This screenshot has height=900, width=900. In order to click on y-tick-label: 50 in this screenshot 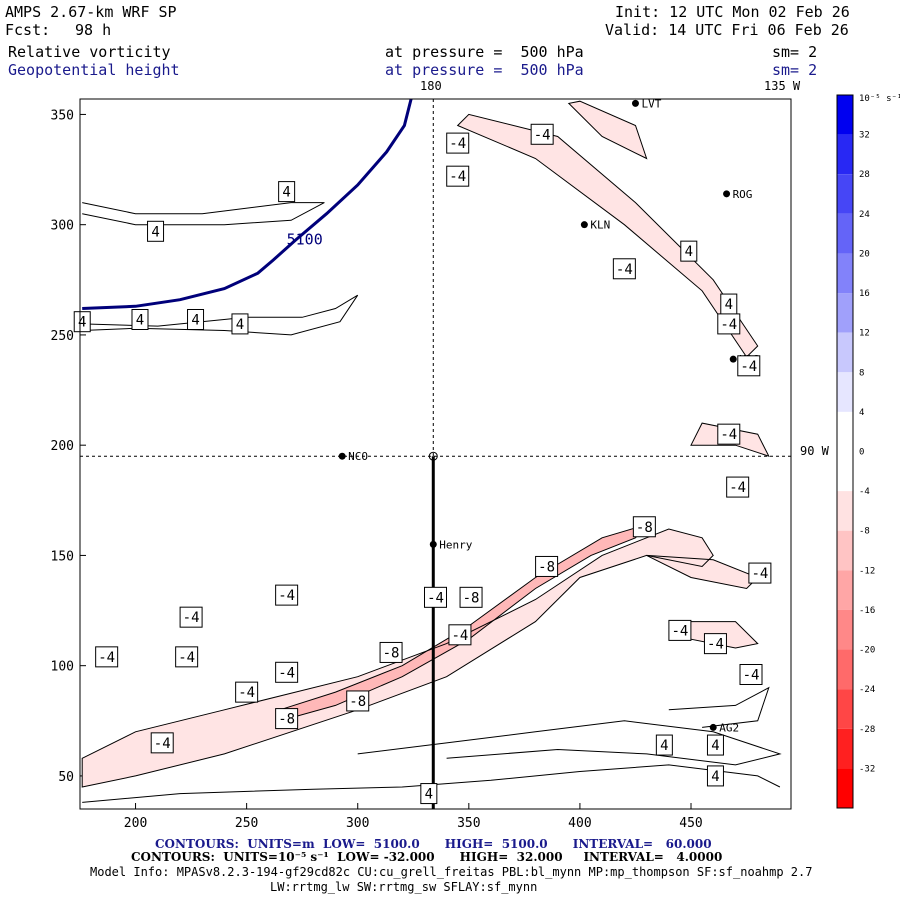, I will do `click(66, 777)`.